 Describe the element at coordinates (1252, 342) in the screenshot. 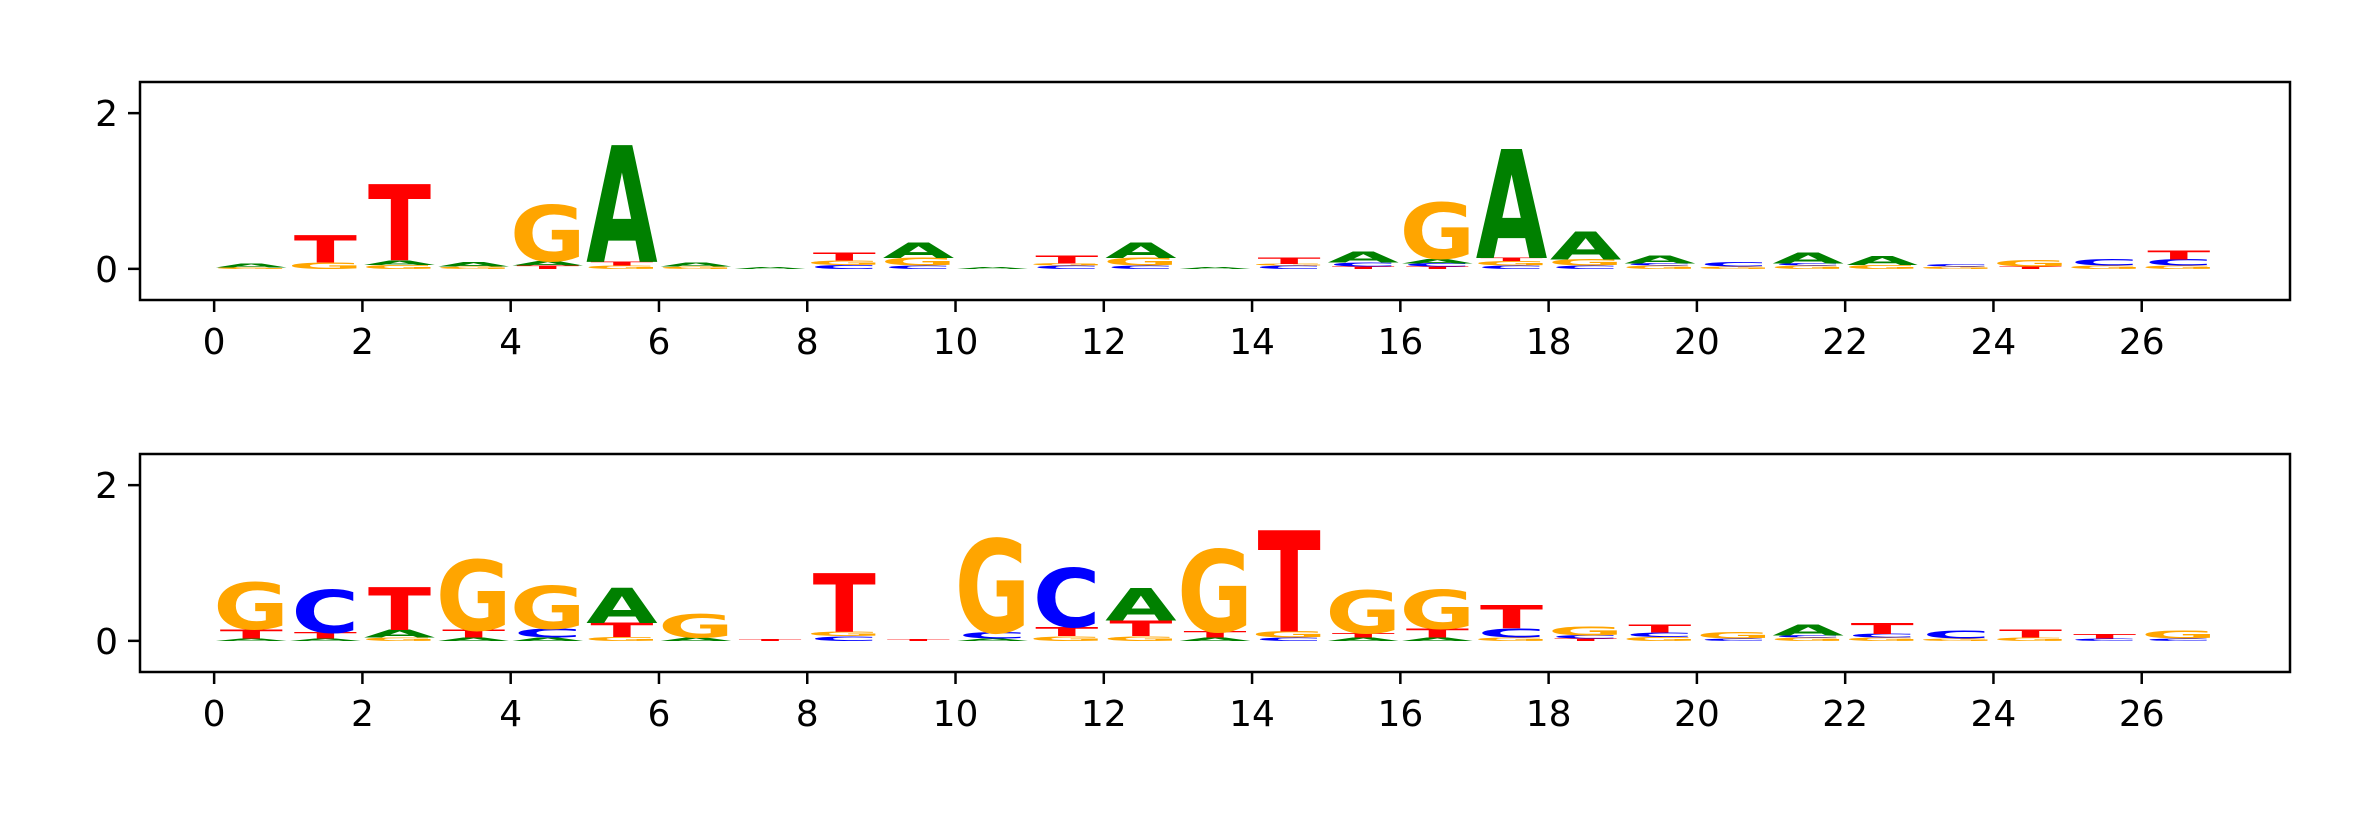

I see `x-tick-label: 14` at that location.